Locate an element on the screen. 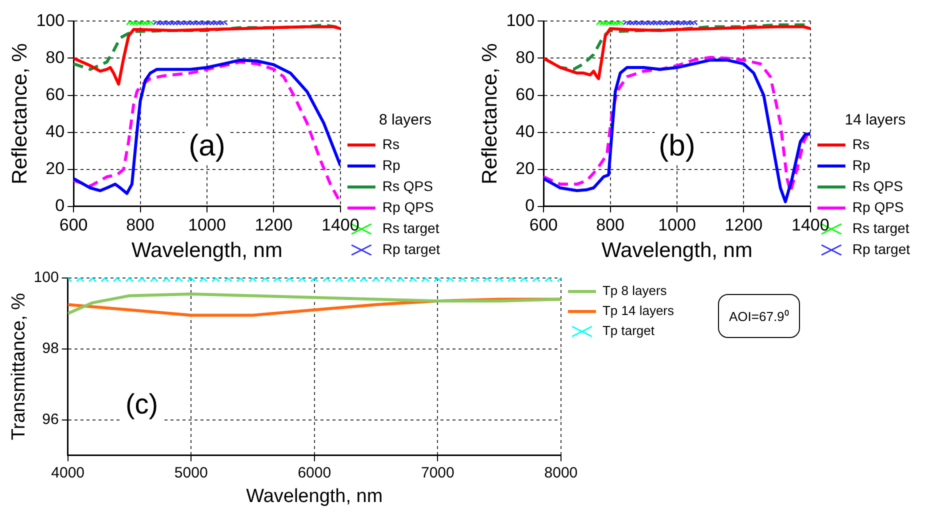 This screenshot has width=952, height=516. annotation: (a) is located at coordinates (207, 145).